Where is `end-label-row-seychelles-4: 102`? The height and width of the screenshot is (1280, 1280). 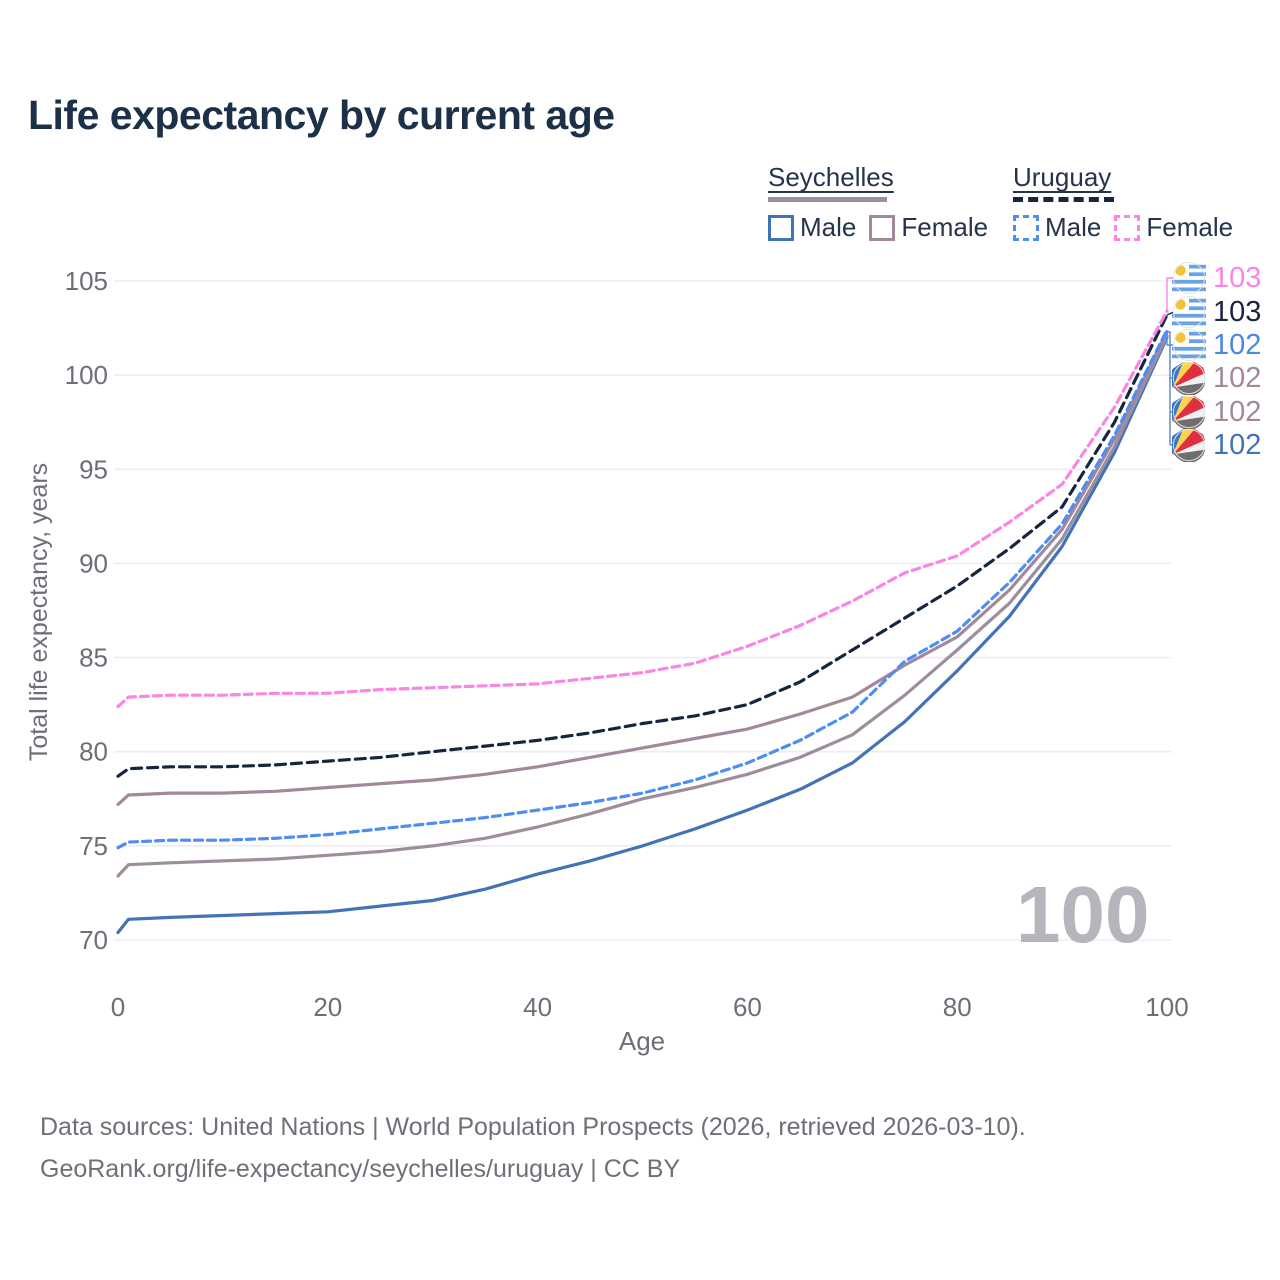 end-label-row-seychelles-4: 102 is located at coordinates (1215, 412).